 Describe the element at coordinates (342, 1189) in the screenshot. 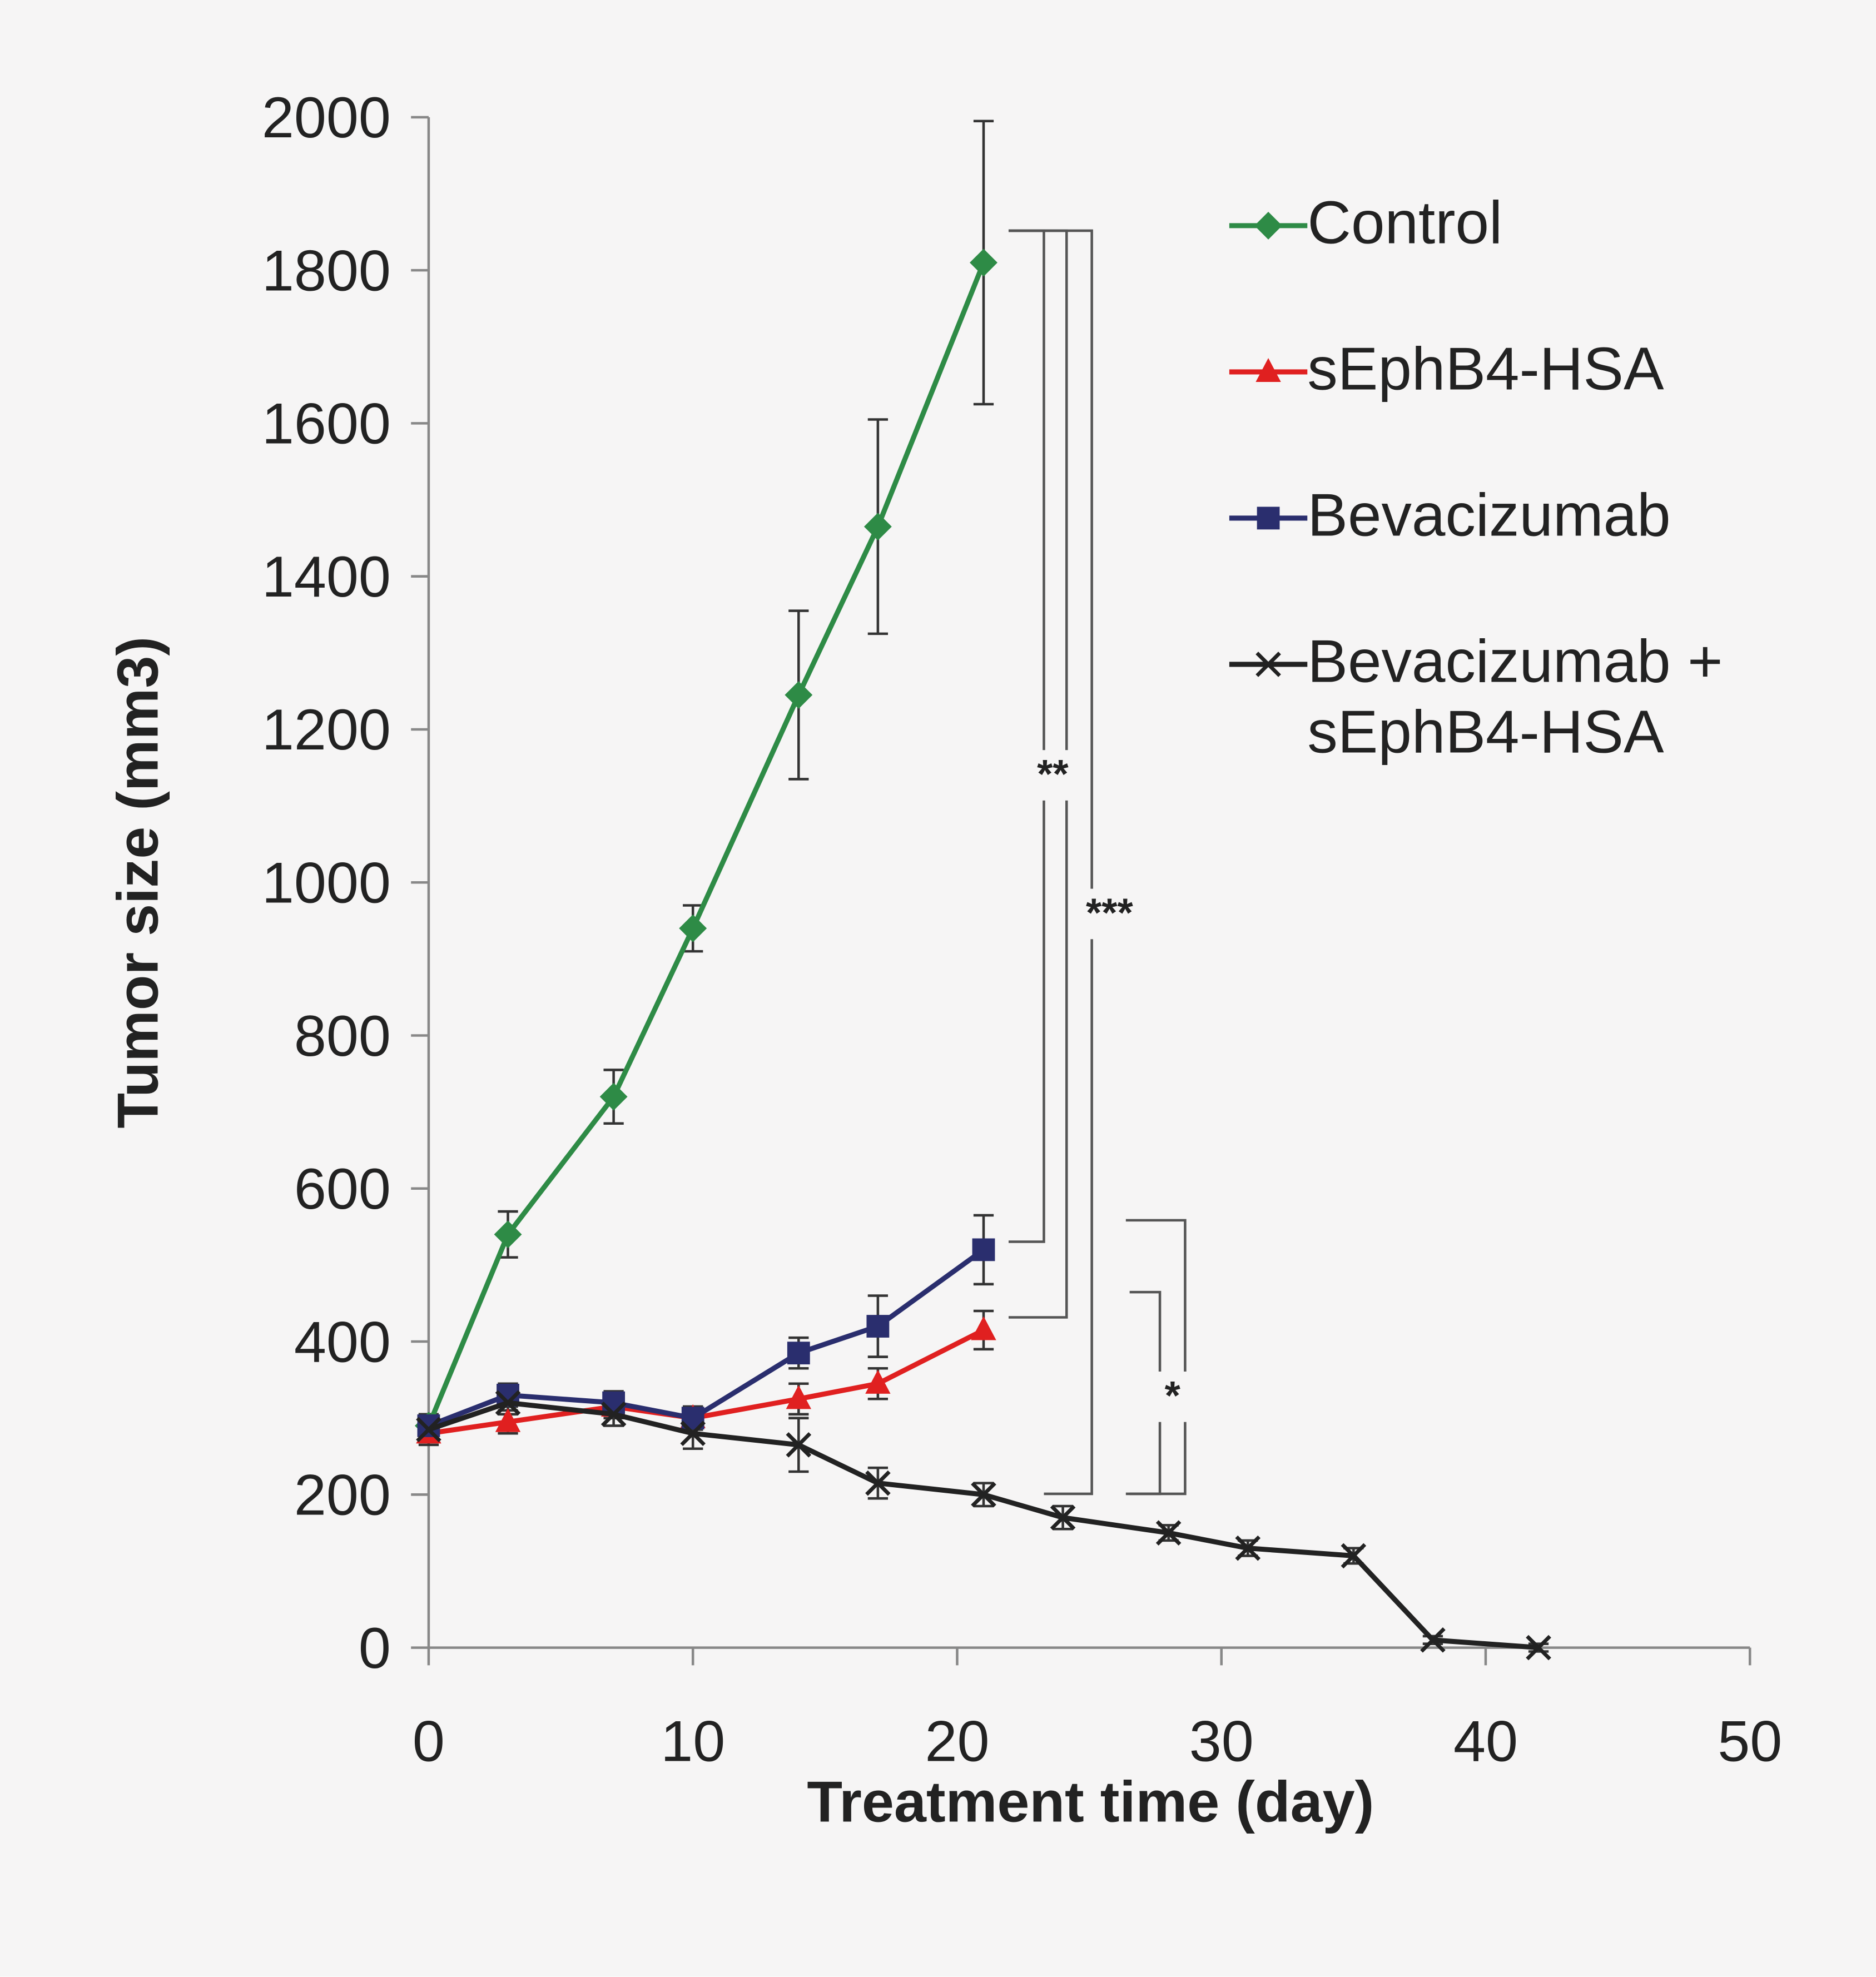

I see `y-tick-label: 600` at that location.